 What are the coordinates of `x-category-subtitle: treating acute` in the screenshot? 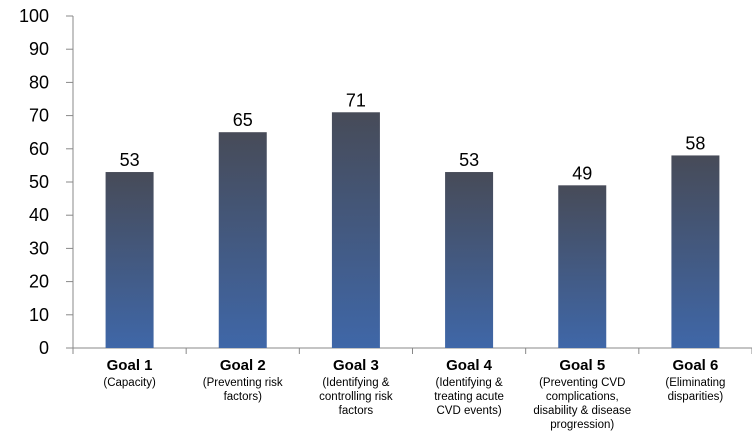 It's located at (469, 397).